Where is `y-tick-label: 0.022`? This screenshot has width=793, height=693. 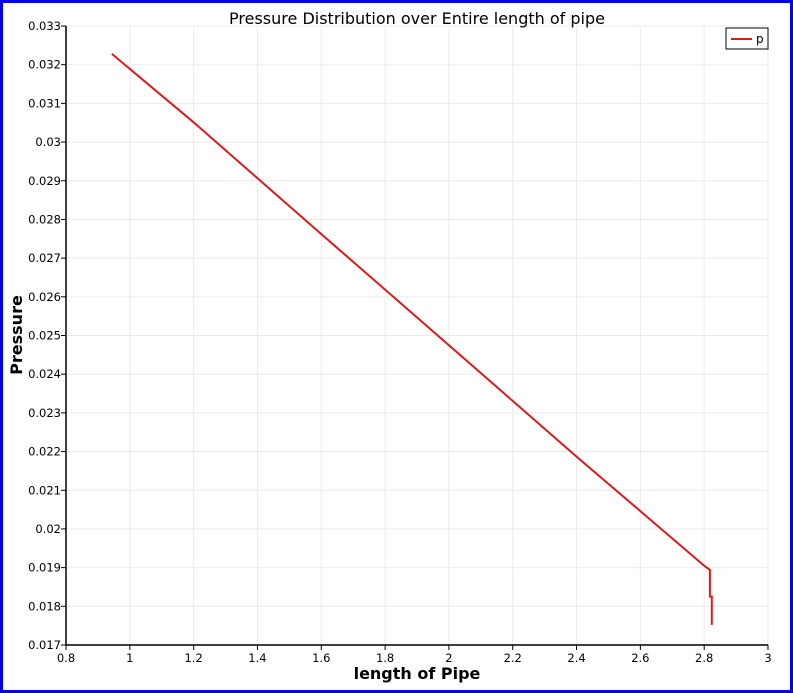 y-tick-label: 0.022 is located at coordinates (44, 452).